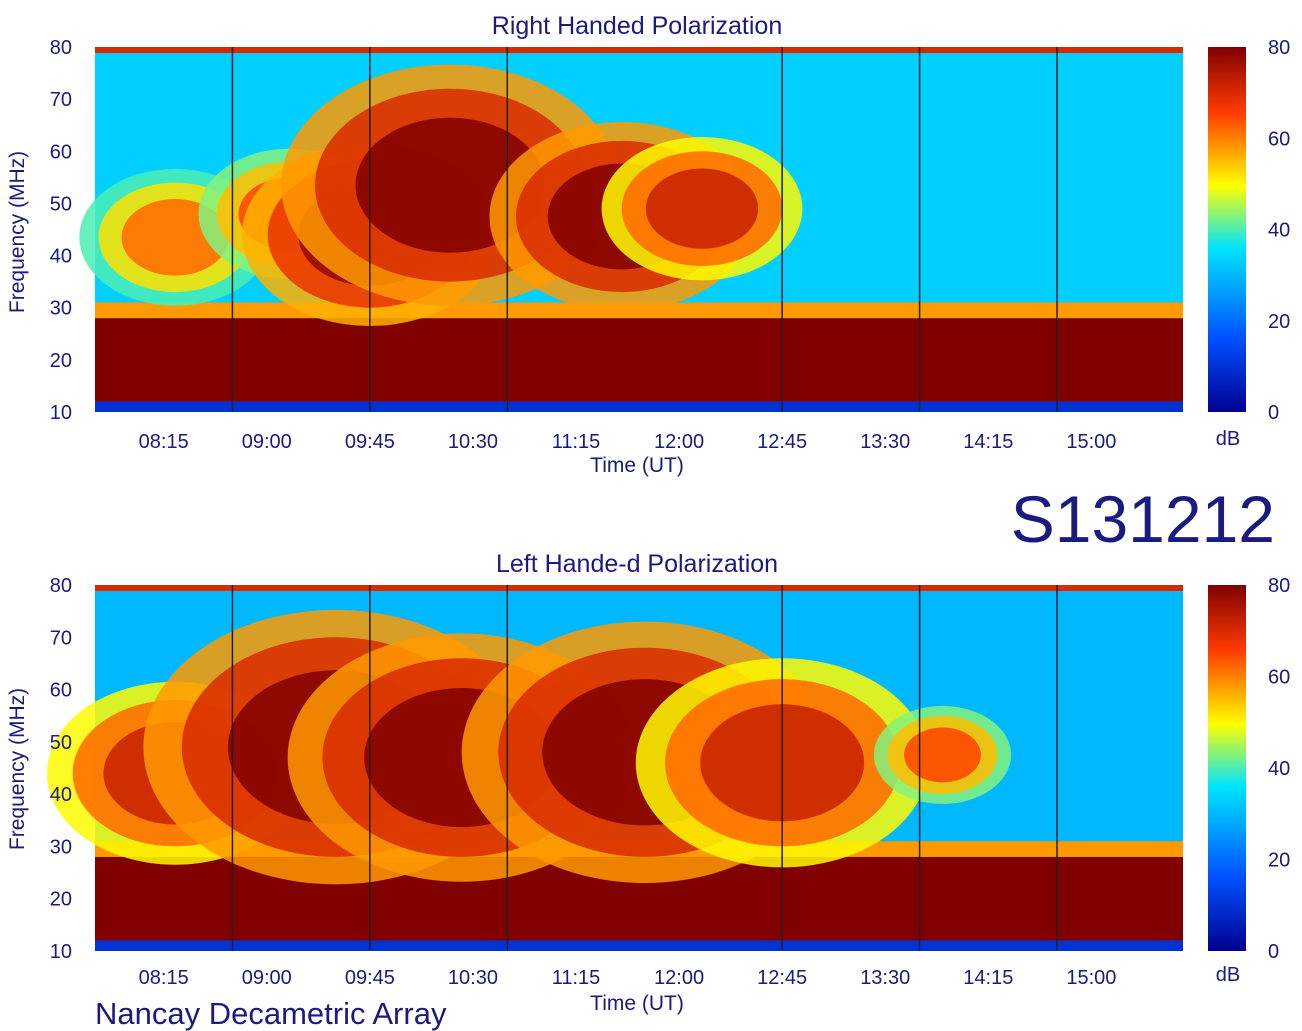 The width and height of the screenshot is (1302, 1031). I want to click on chart-title: Right Handed Polarization, so click(637, 26).